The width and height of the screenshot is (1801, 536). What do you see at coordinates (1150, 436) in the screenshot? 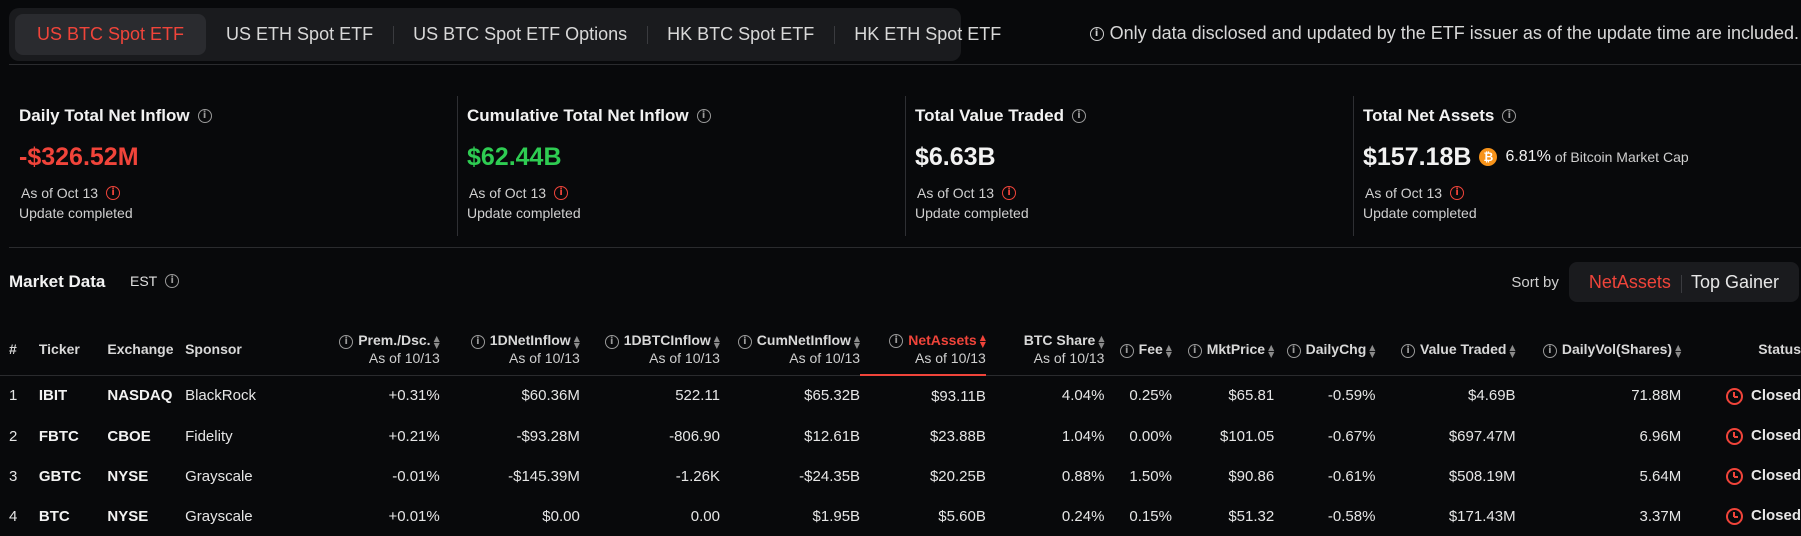
I see `fee-cell: 0.00%` at bounding box center [1150, 436].